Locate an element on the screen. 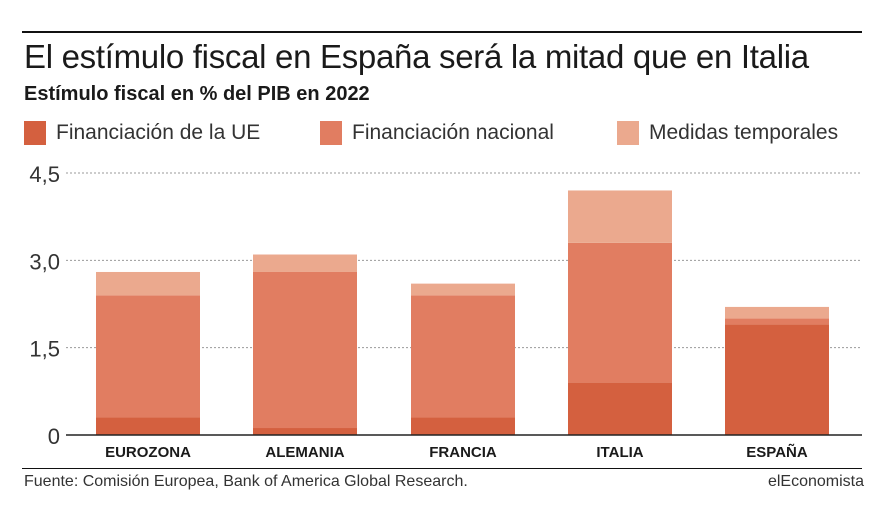 Image resolution: width=894 pixels, height=510 pixels. chart-subtitle: Estímulo fiscal en % del PIB en 2022 is located at coordinates (197, 94).